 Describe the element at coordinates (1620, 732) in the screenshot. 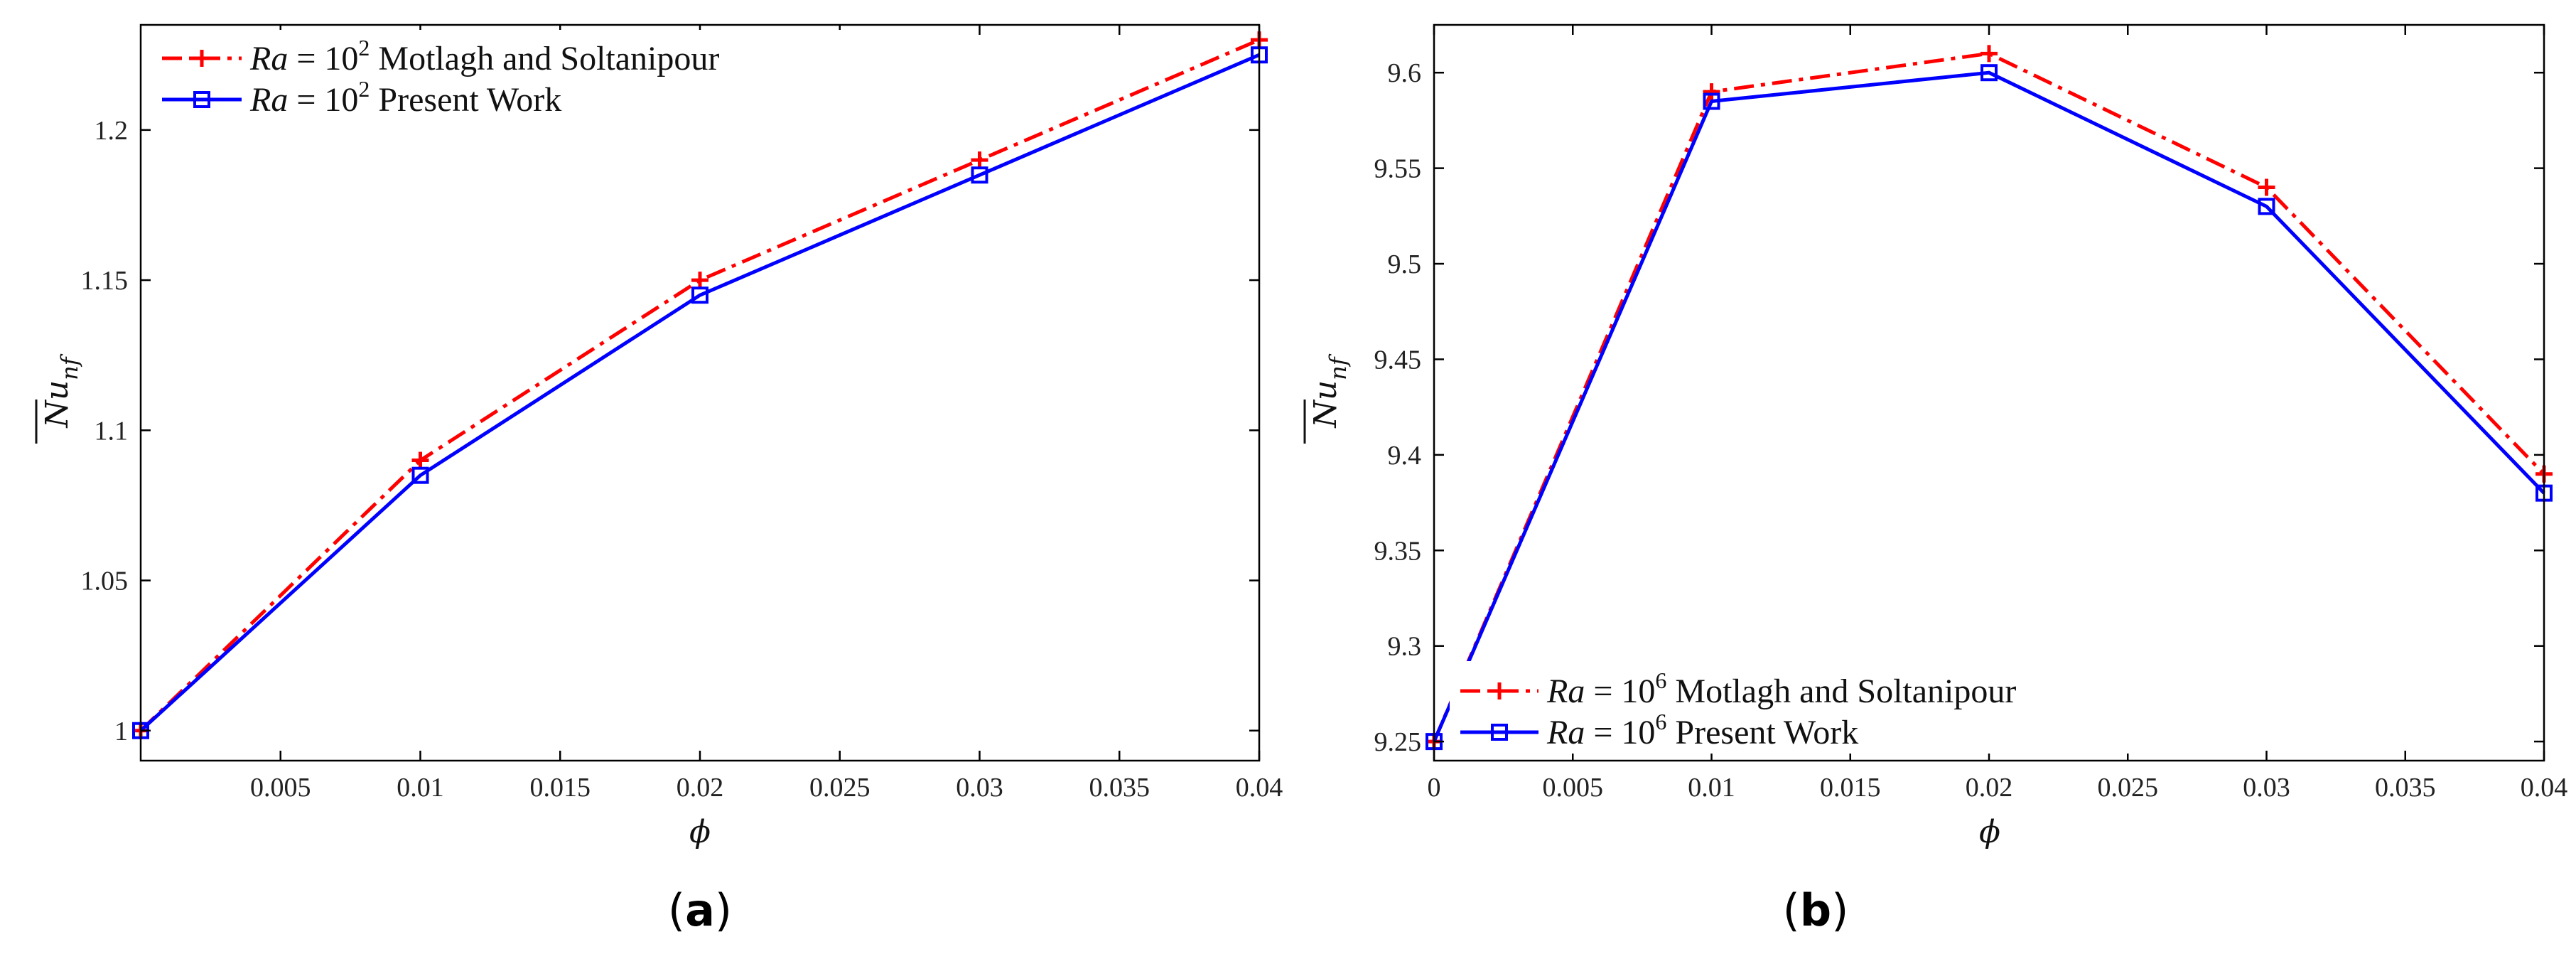

I see `chart-b-legend-pw-mid: = 10` at that location.